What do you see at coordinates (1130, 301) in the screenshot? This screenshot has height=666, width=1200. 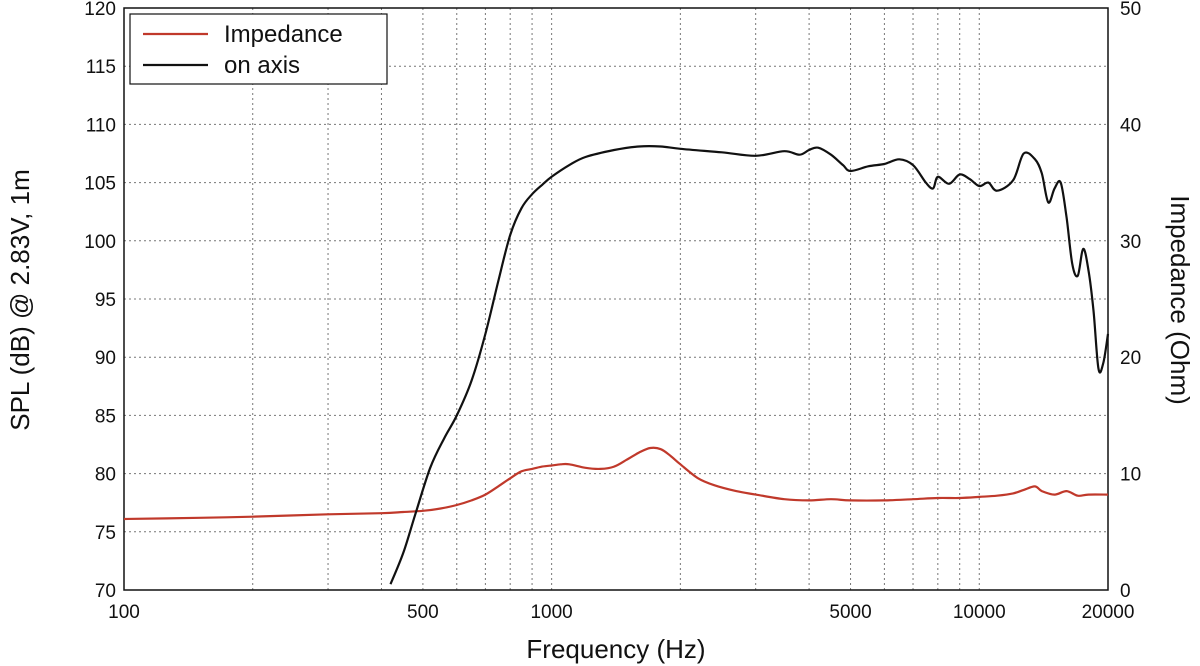 I see `y2-axis-ticks: 0 10 20 30 40 50` at bounding box center [1130, 301].